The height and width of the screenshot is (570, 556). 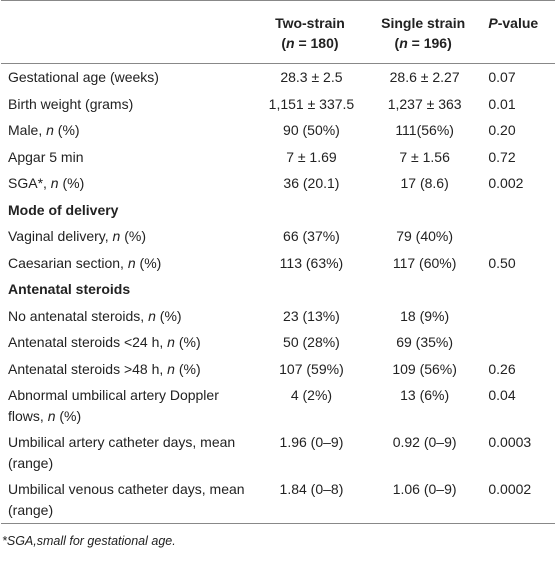 I want to click on cell: 28.6 ± 2.27, so click(x=424, y=77).